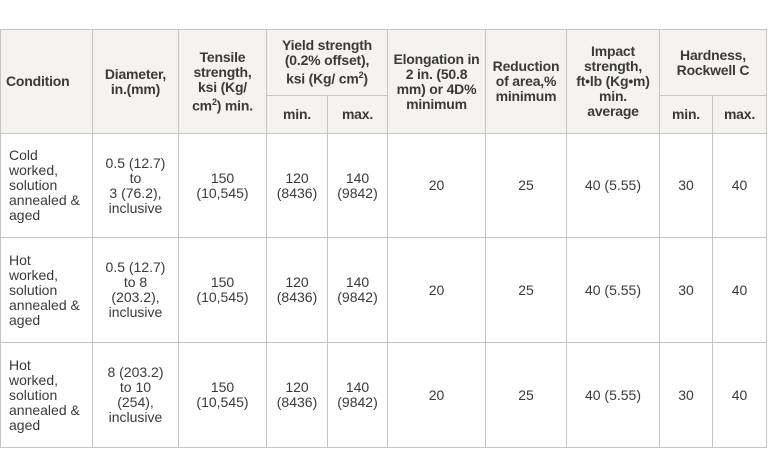  Describe the element at coordinates (46, 81) in the screenshot. I see `header-condition: Condition` at that location.